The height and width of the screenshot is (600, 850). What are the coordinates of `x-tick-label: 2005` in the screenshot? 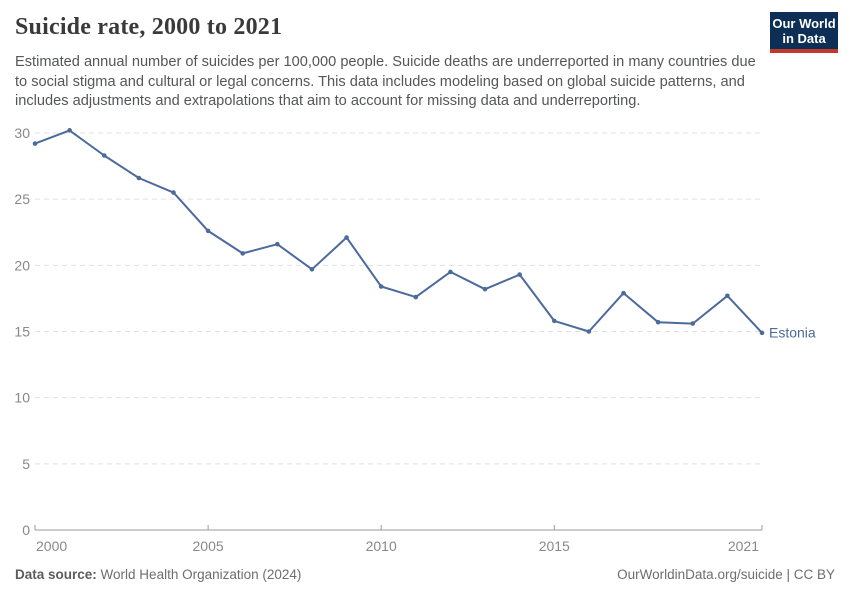 It's located at (208, 546).